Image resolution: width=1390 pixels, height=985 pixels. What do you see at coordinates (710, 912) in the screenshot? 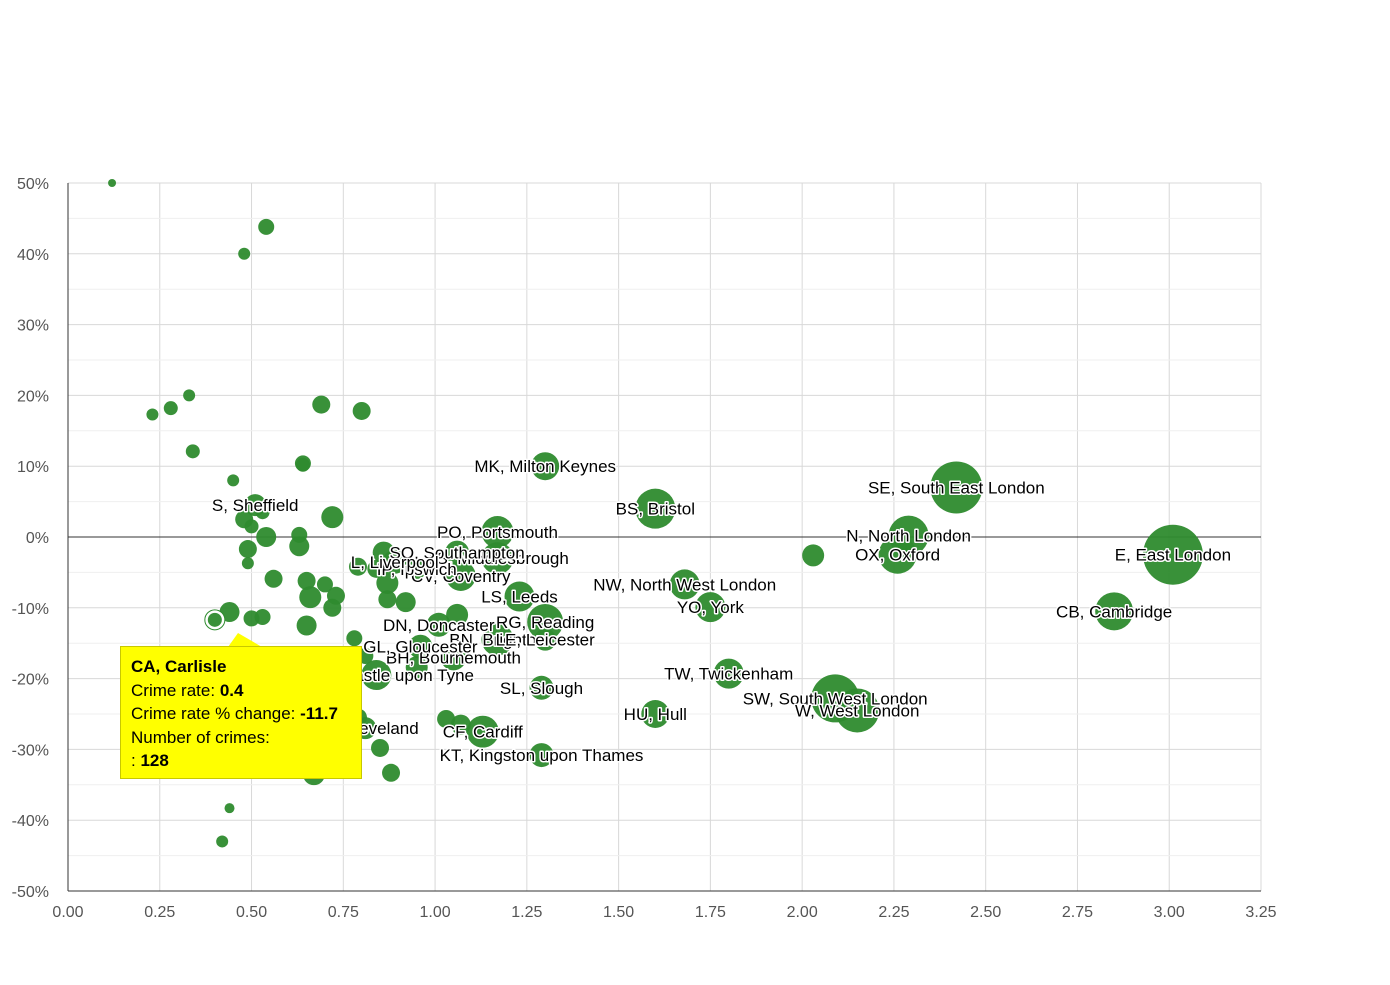
I see `x-tick-label: 1.75` at bounding box center [710, 912].